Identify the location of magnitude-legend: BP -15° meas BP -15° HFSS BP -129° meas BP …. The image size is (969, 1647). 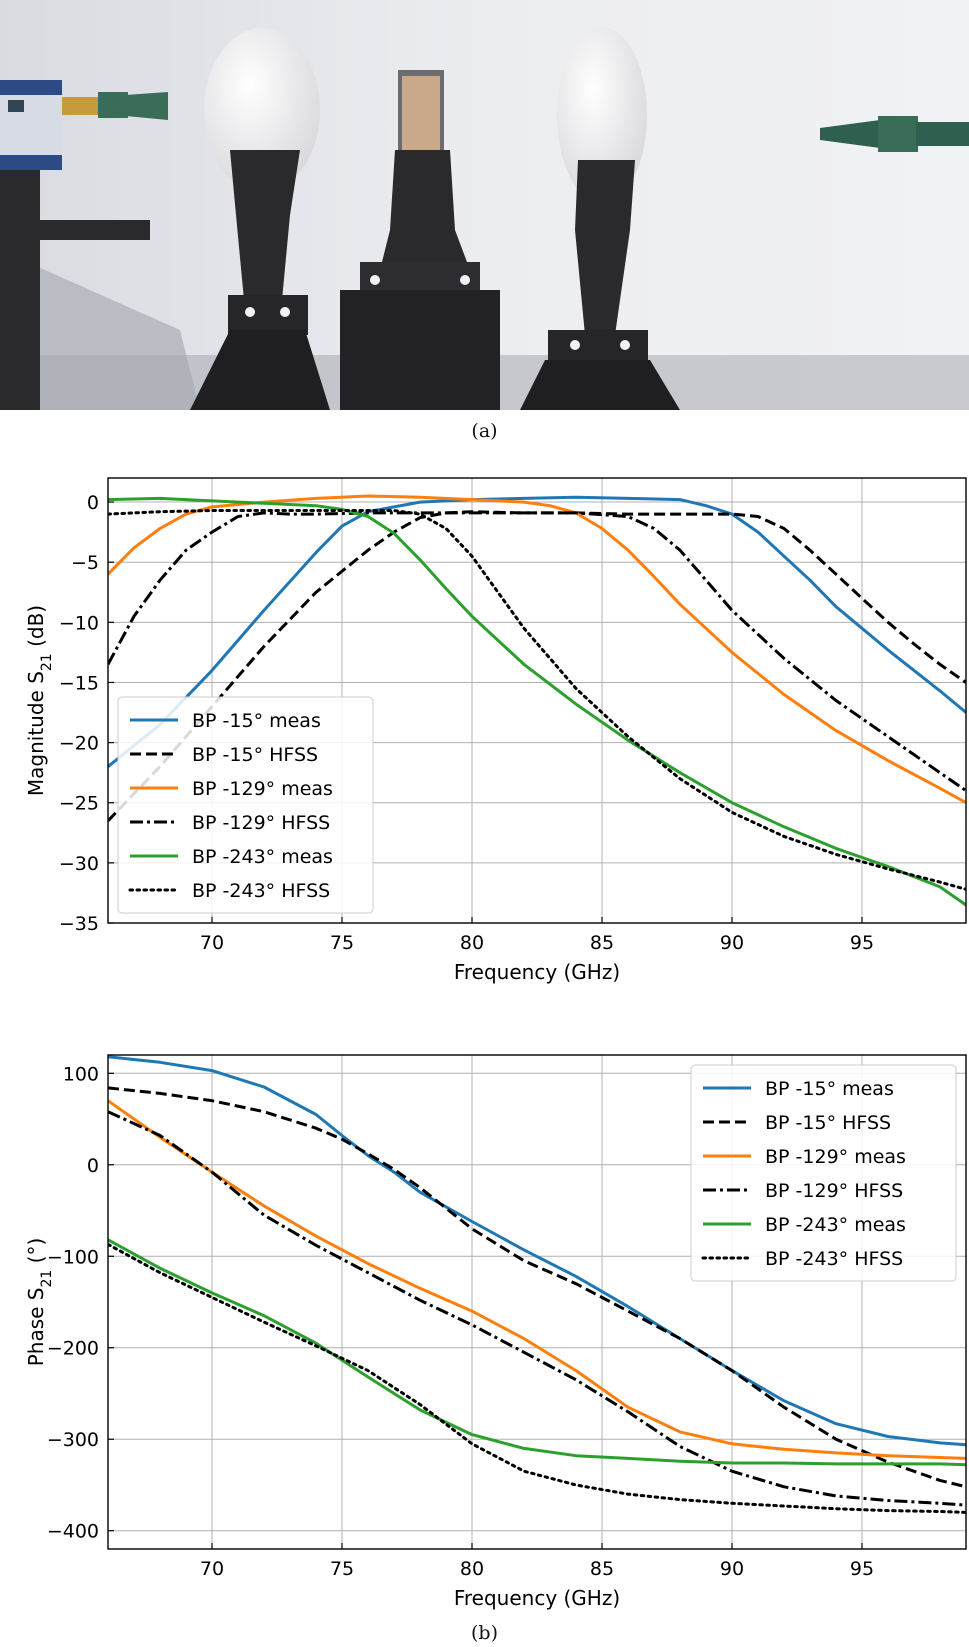
(245, 805).